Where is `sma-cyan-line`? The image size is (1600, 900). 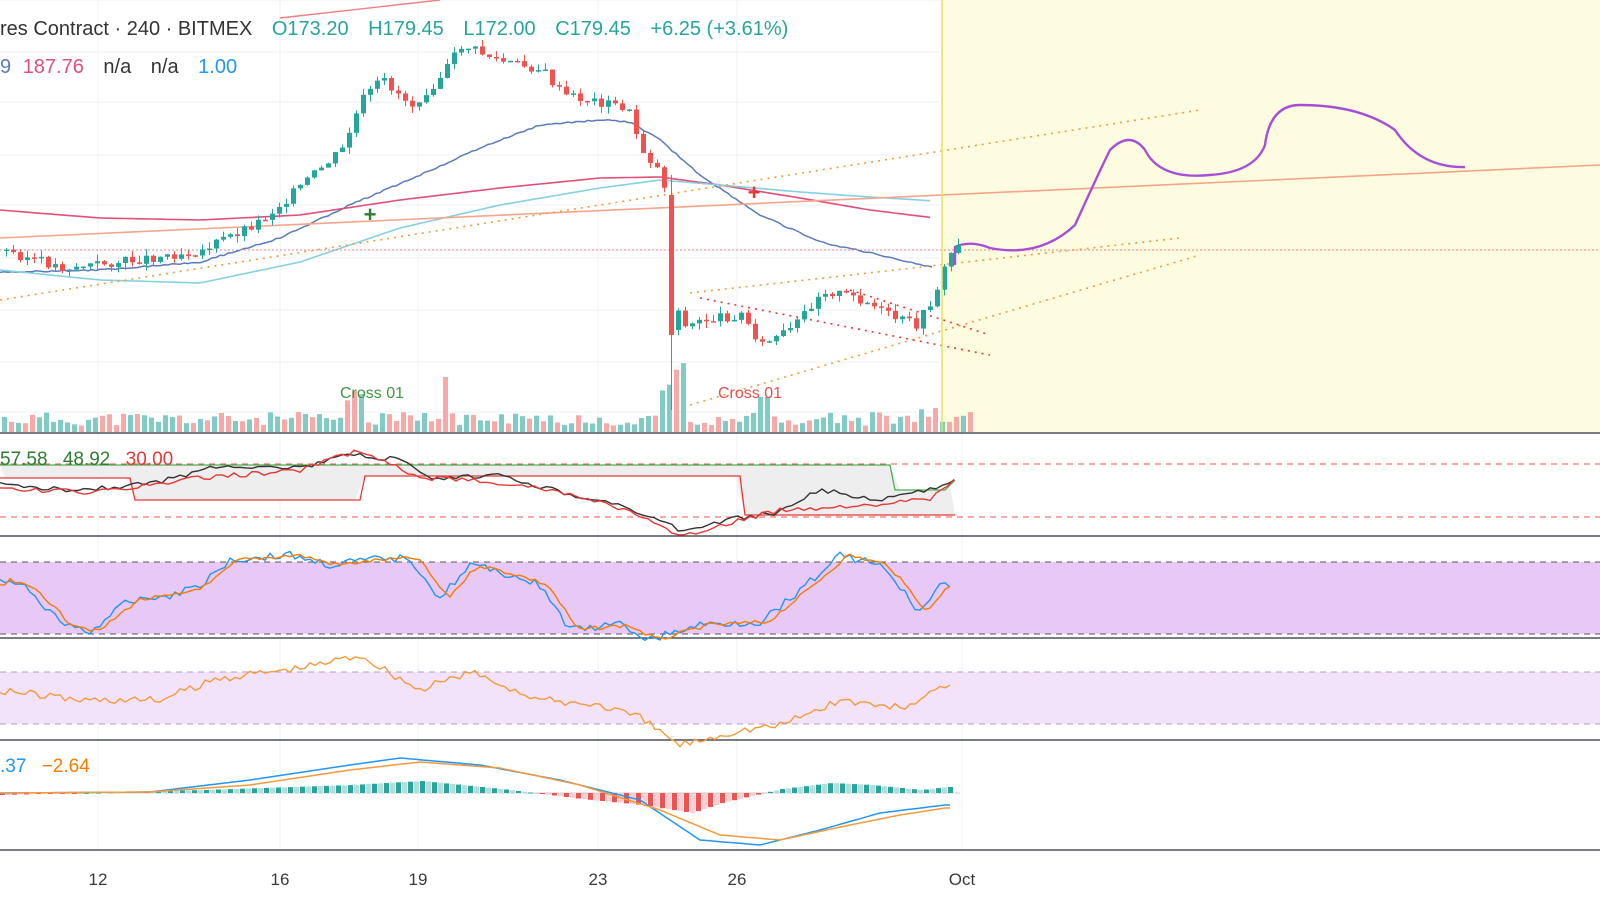 sma-cyan-line is located at coordinates (465, 231).